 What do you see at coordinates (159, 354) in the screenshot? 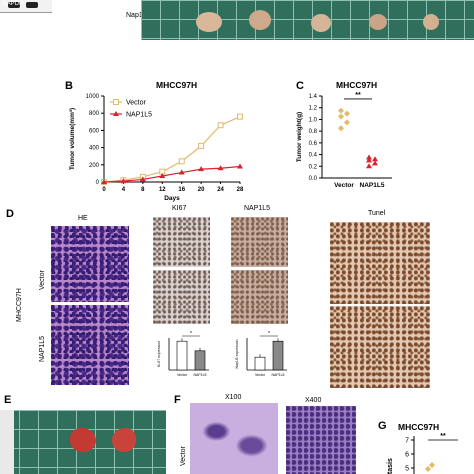
I see `y-axis-title: Ki-67 expression` at bounding box center [159, 354].